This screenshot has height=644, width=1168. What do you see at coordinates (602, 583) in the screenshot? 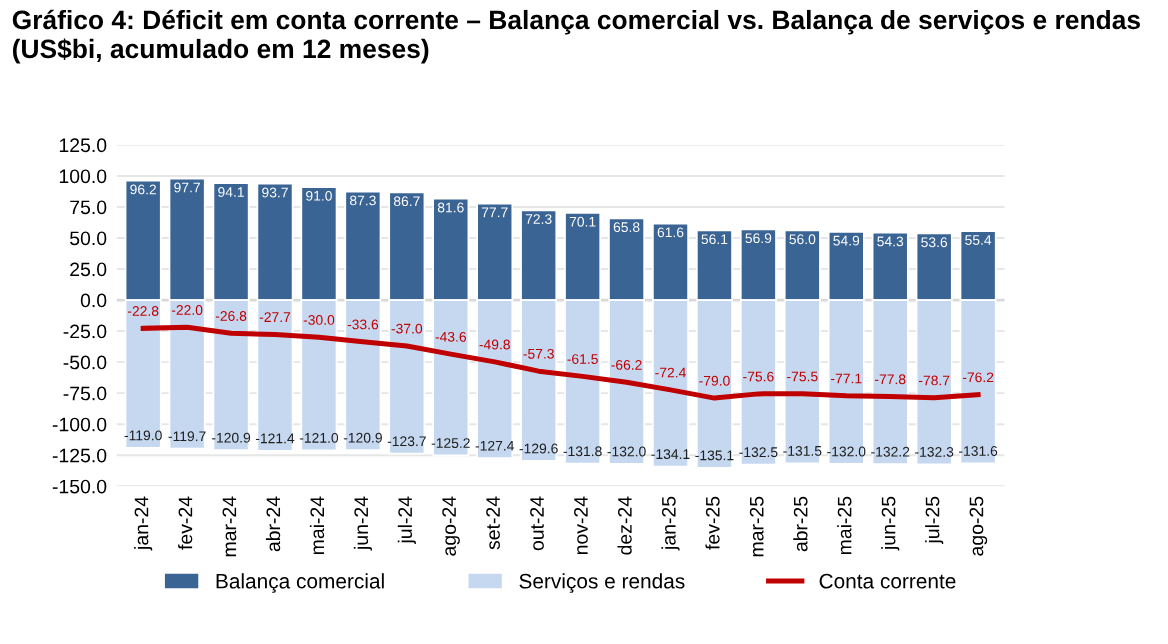
I see `legend-label: Serviços e rendas` at bounding box center [602, 583].